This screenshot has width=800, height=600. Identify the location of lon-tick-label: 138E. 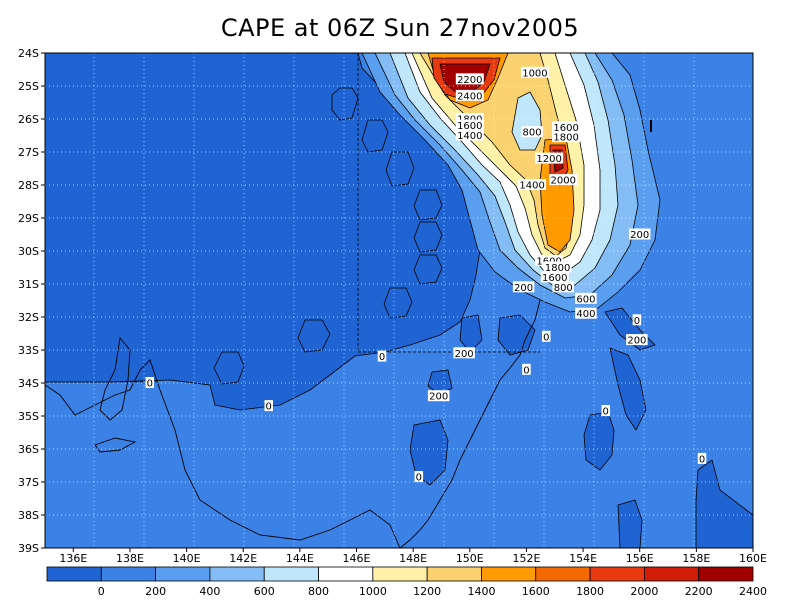
(130, 558).